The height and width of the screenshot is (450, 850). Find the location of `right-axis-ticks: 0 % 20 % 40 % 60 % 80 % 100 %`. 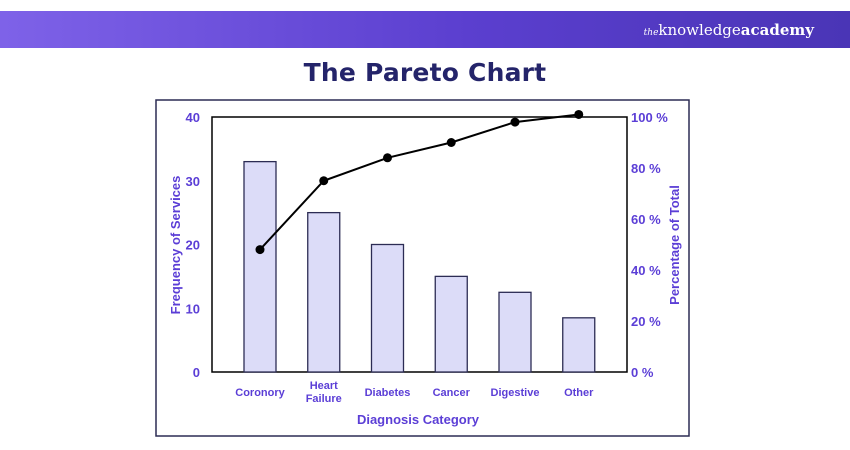

right-axis-ticks: 0 % 20 % 40 % 60 % 80 % 100 % is located at coordinates (649, 245).